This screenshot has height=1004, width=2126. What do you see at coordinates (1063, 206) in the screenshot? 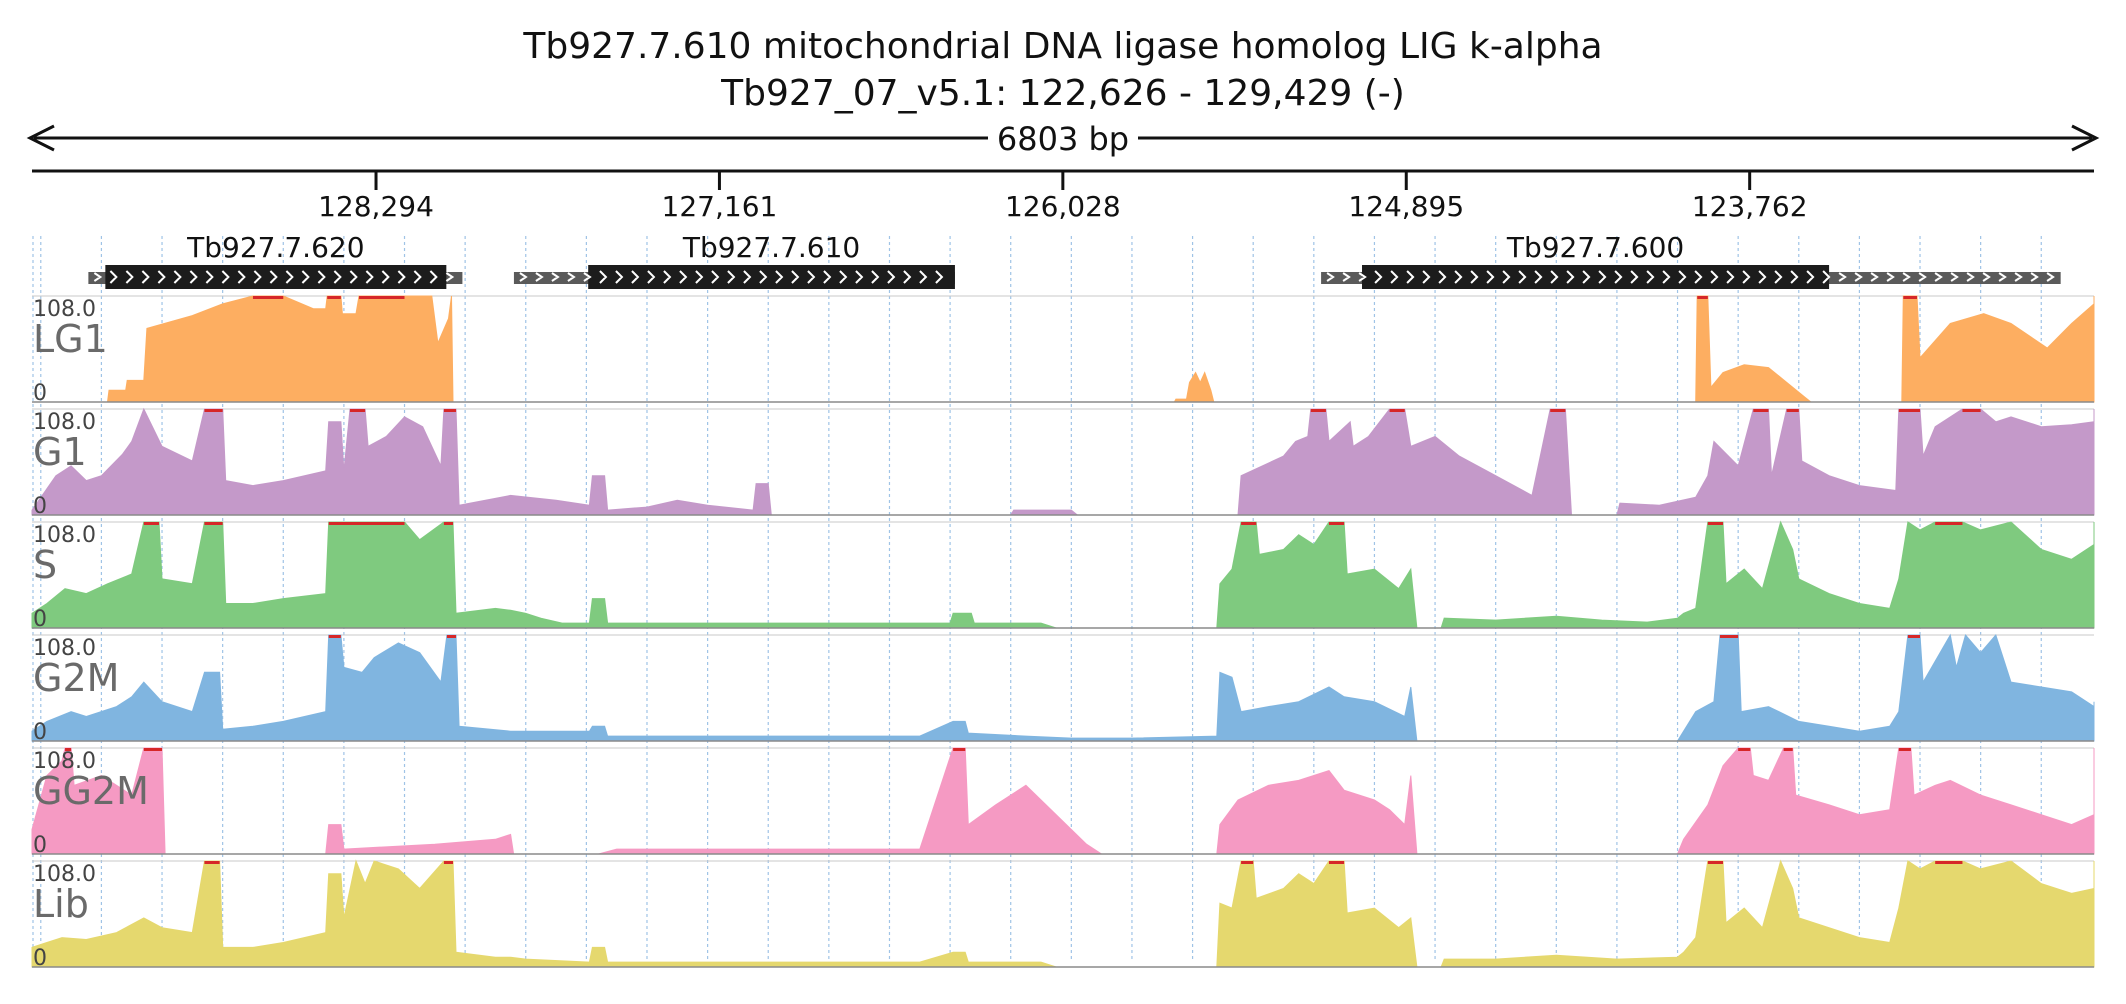
I see `ruler-tick-label: 126,028` at bounding box center [1063, 206].